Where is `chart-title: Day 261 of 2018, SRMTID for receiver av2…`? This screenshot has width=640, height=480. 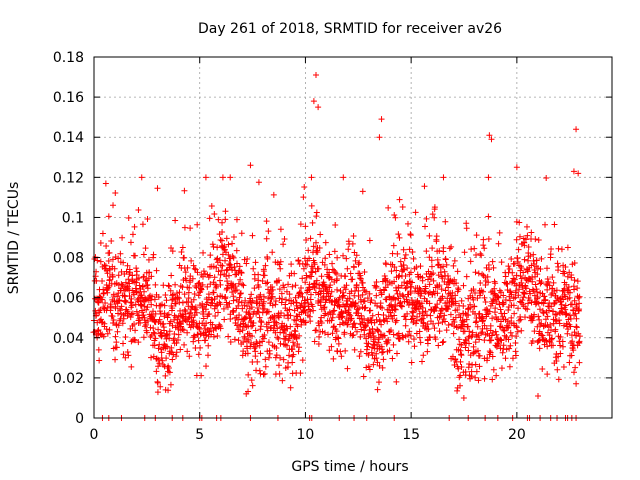
chart-title: Day 261 of 2018, SRMTID for receiver av2… is located at coordinates (350, 29).